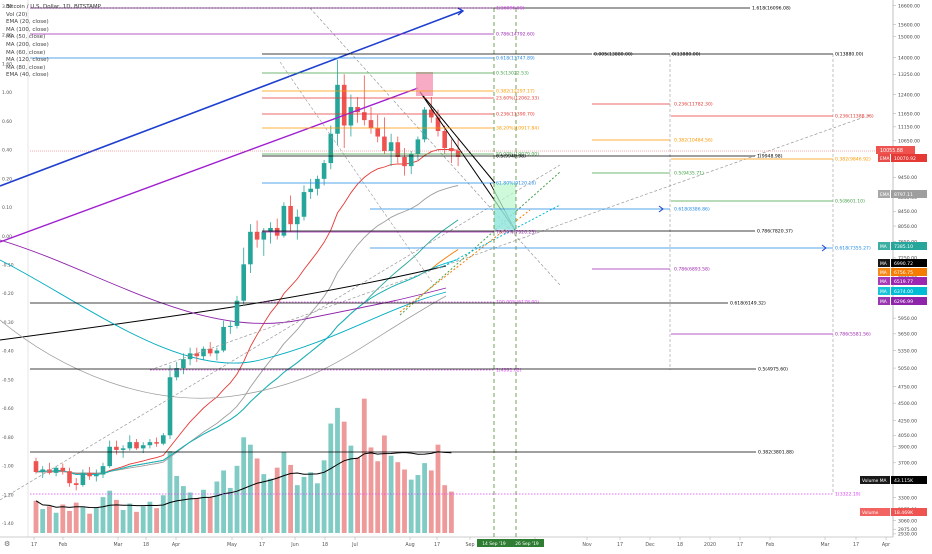 The image size is (932, 554). I want to click on resistance-zone, so click(424, 84).